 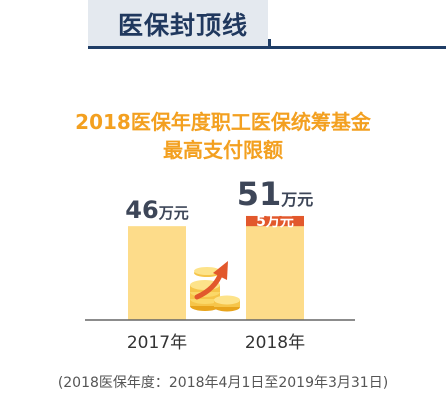 I want to click on chart-subtitle: 最高支付限额, so click(x=223, y=150).